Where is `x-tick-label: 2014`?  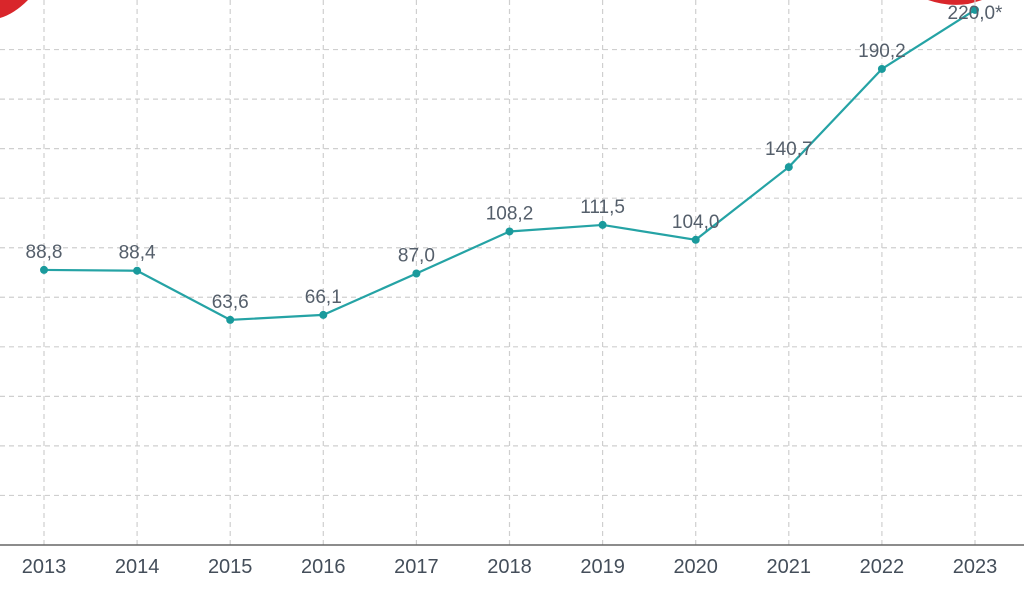
x-tick-label: 2014 is located at coordinates (137, 567).